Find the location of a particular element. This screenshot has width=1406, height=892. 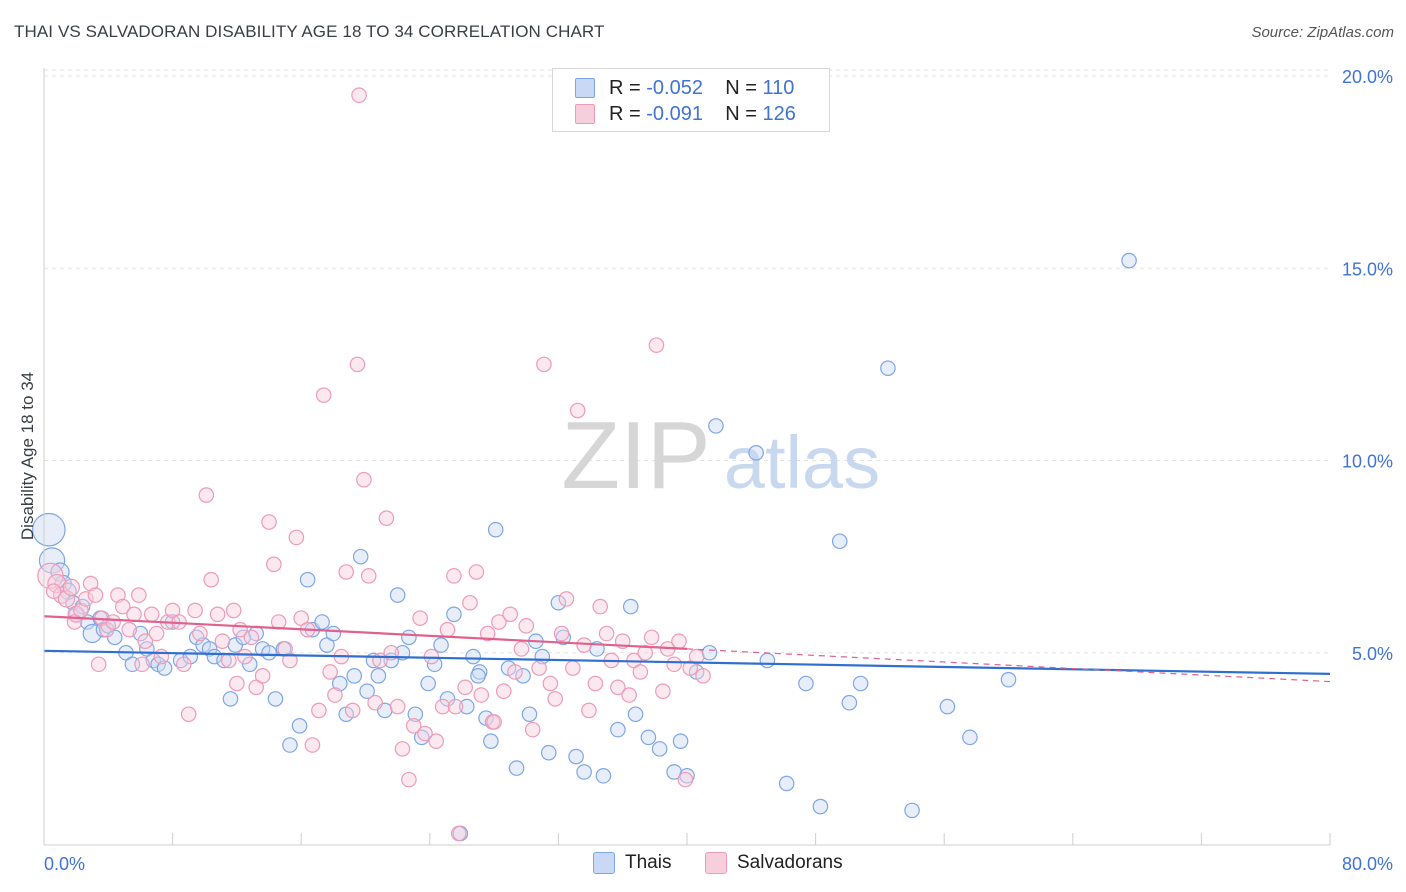

source-label: Source: ZipAtlas.com is located at coordinates (1322, 32).